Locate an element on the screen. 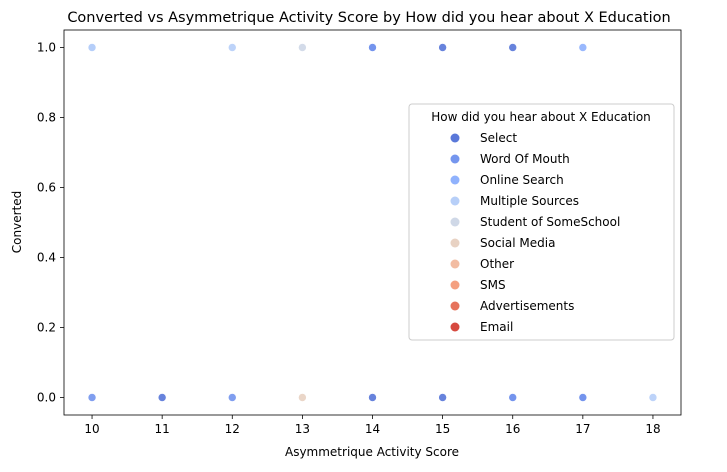  legend-entry-label: Multiple Sources is located at coordinates (529, 201).